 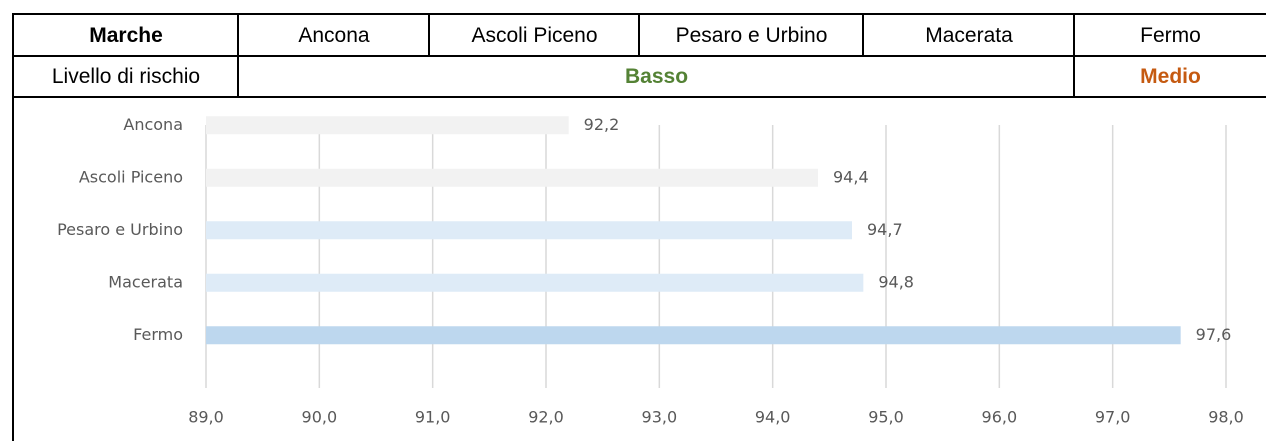 What do you see at coordinates (333, 34) in the screenshot?
I see `table-header-cell: Ancona` at bounding box center [333, 34].